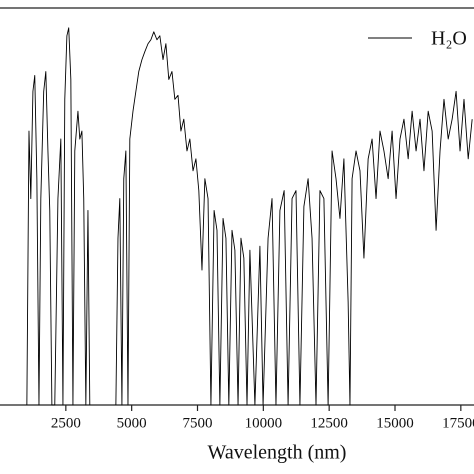 Image resolution: width=474 pixels, height=474 pixels. What do you see at coordinates (395, 423) in the screenshot?
I see `x-tick-label: 15000` at bounding box center [395, 423].